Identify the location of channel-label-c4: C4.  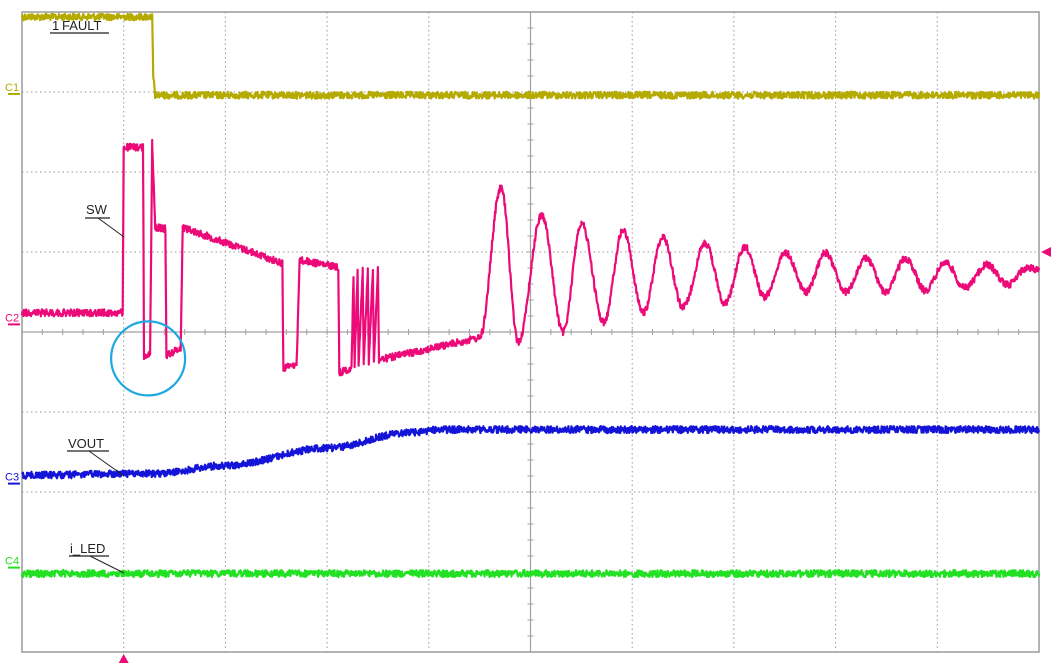
(12, 562).